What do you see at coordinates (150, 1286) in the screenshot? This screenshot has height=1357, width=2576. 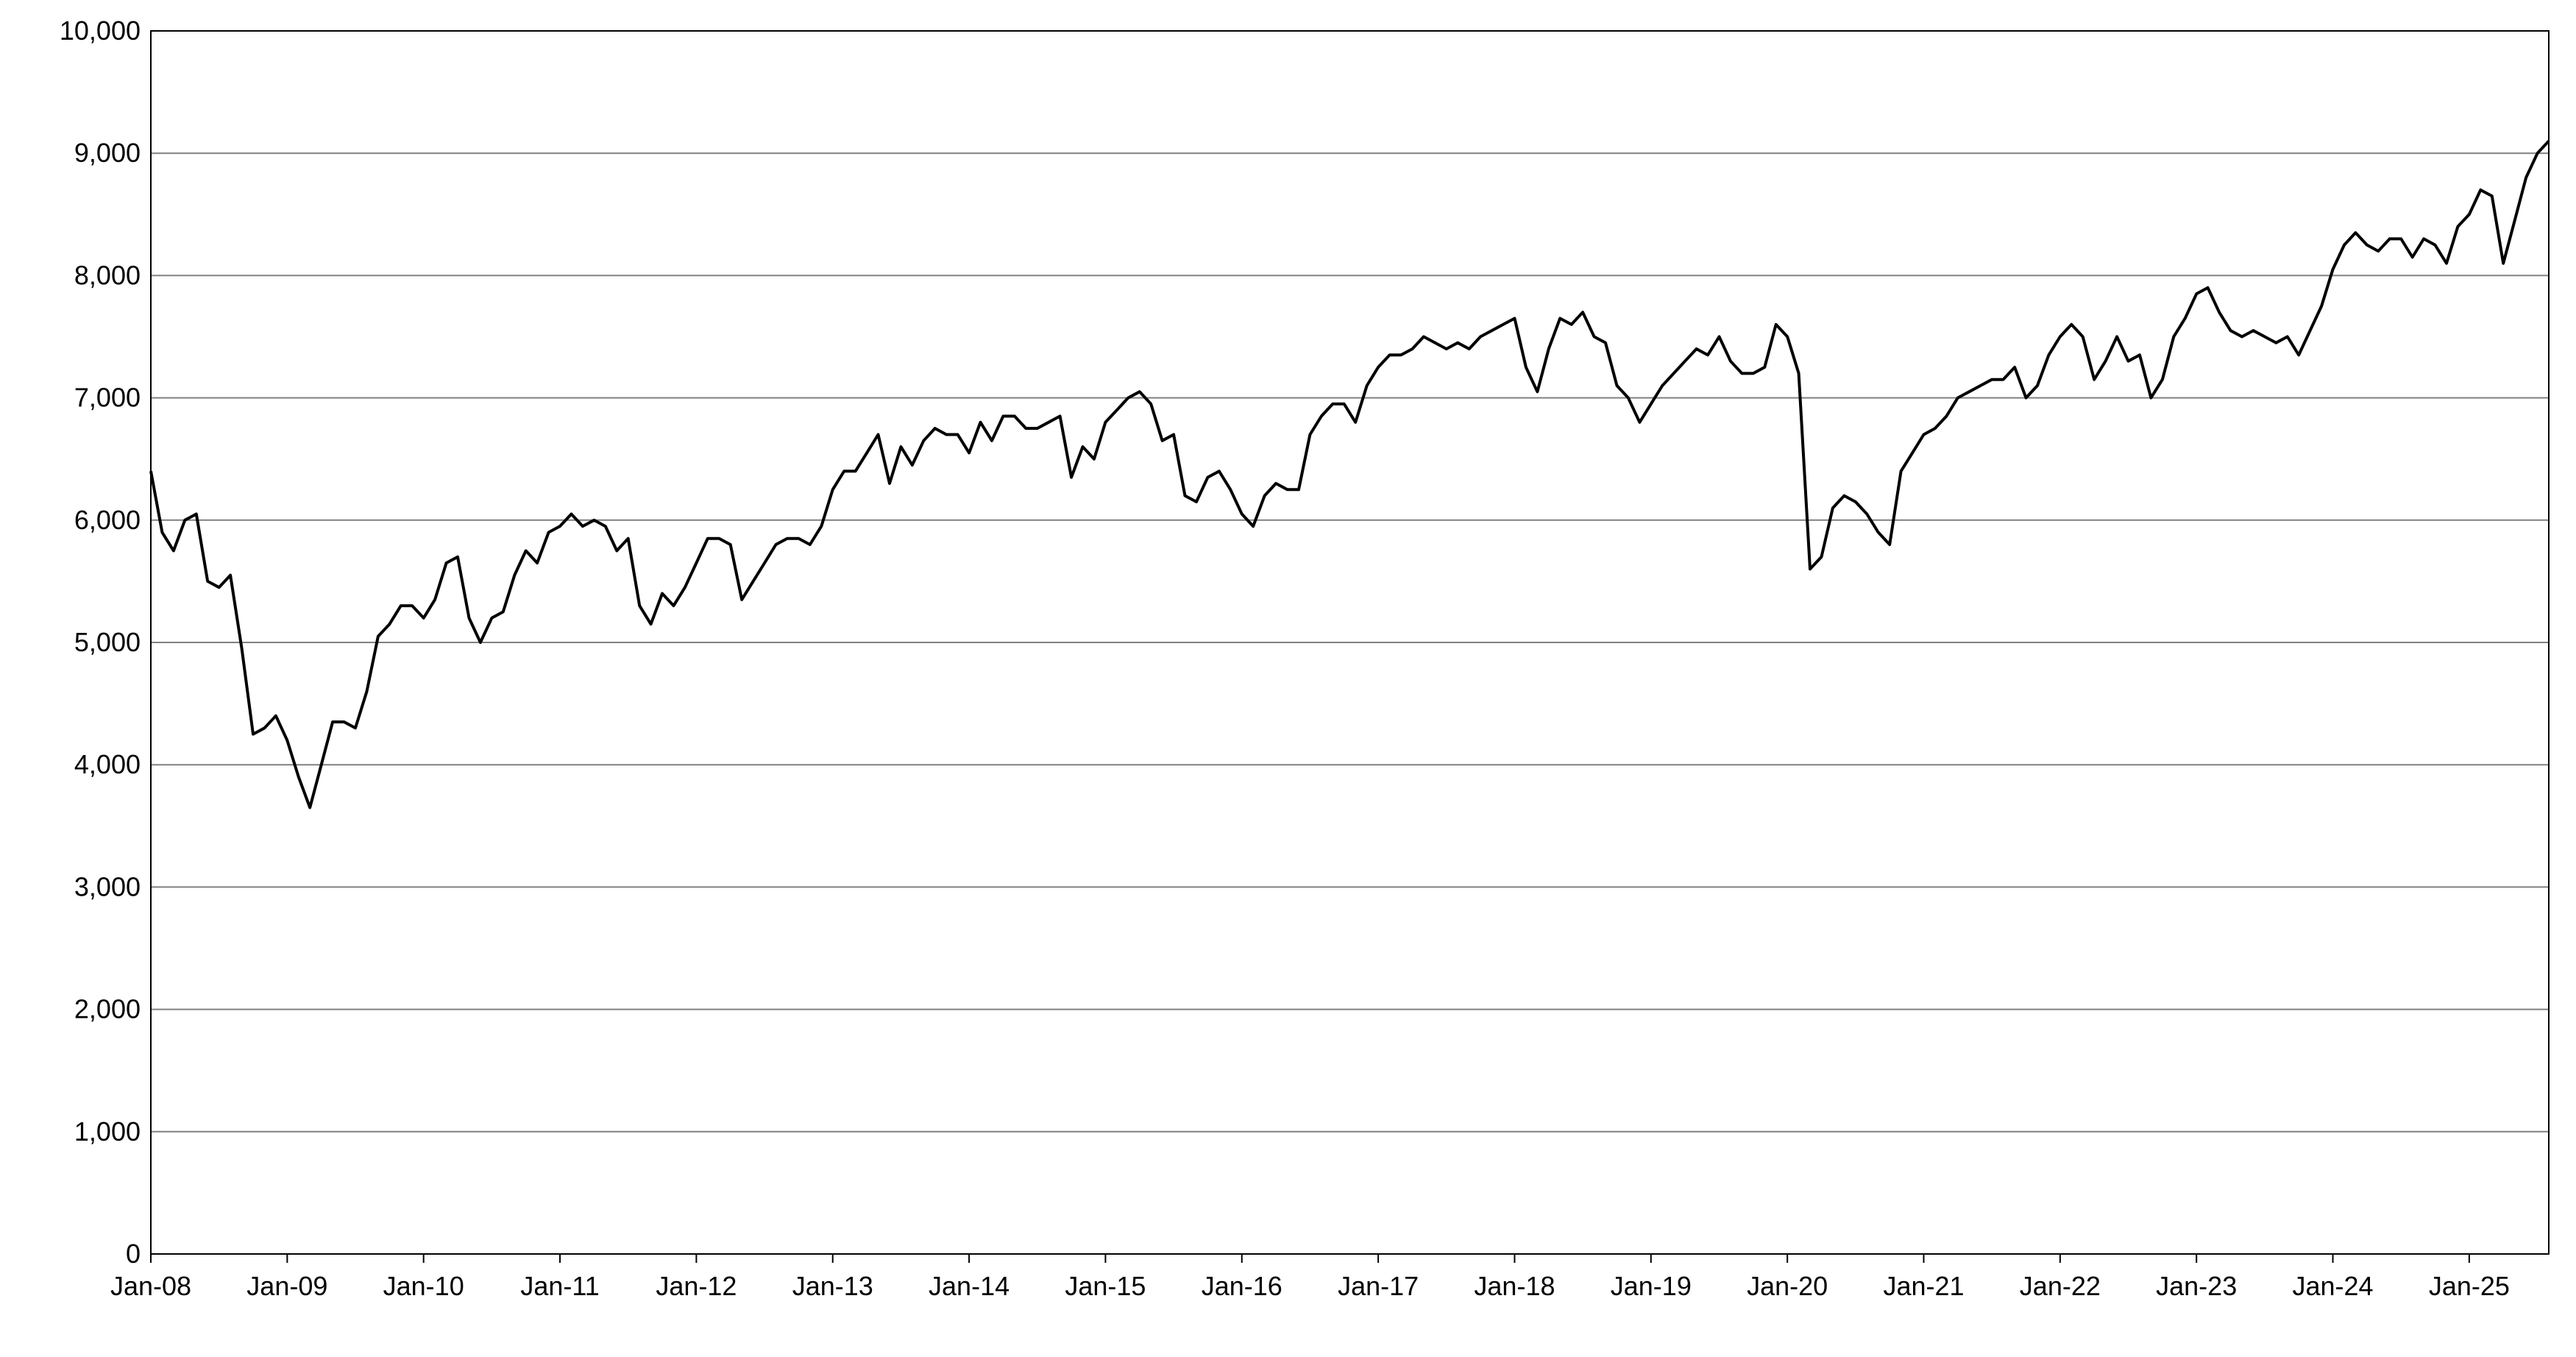 I see `x-tick-label: Jan-08` at bounding box center [150, 1286].